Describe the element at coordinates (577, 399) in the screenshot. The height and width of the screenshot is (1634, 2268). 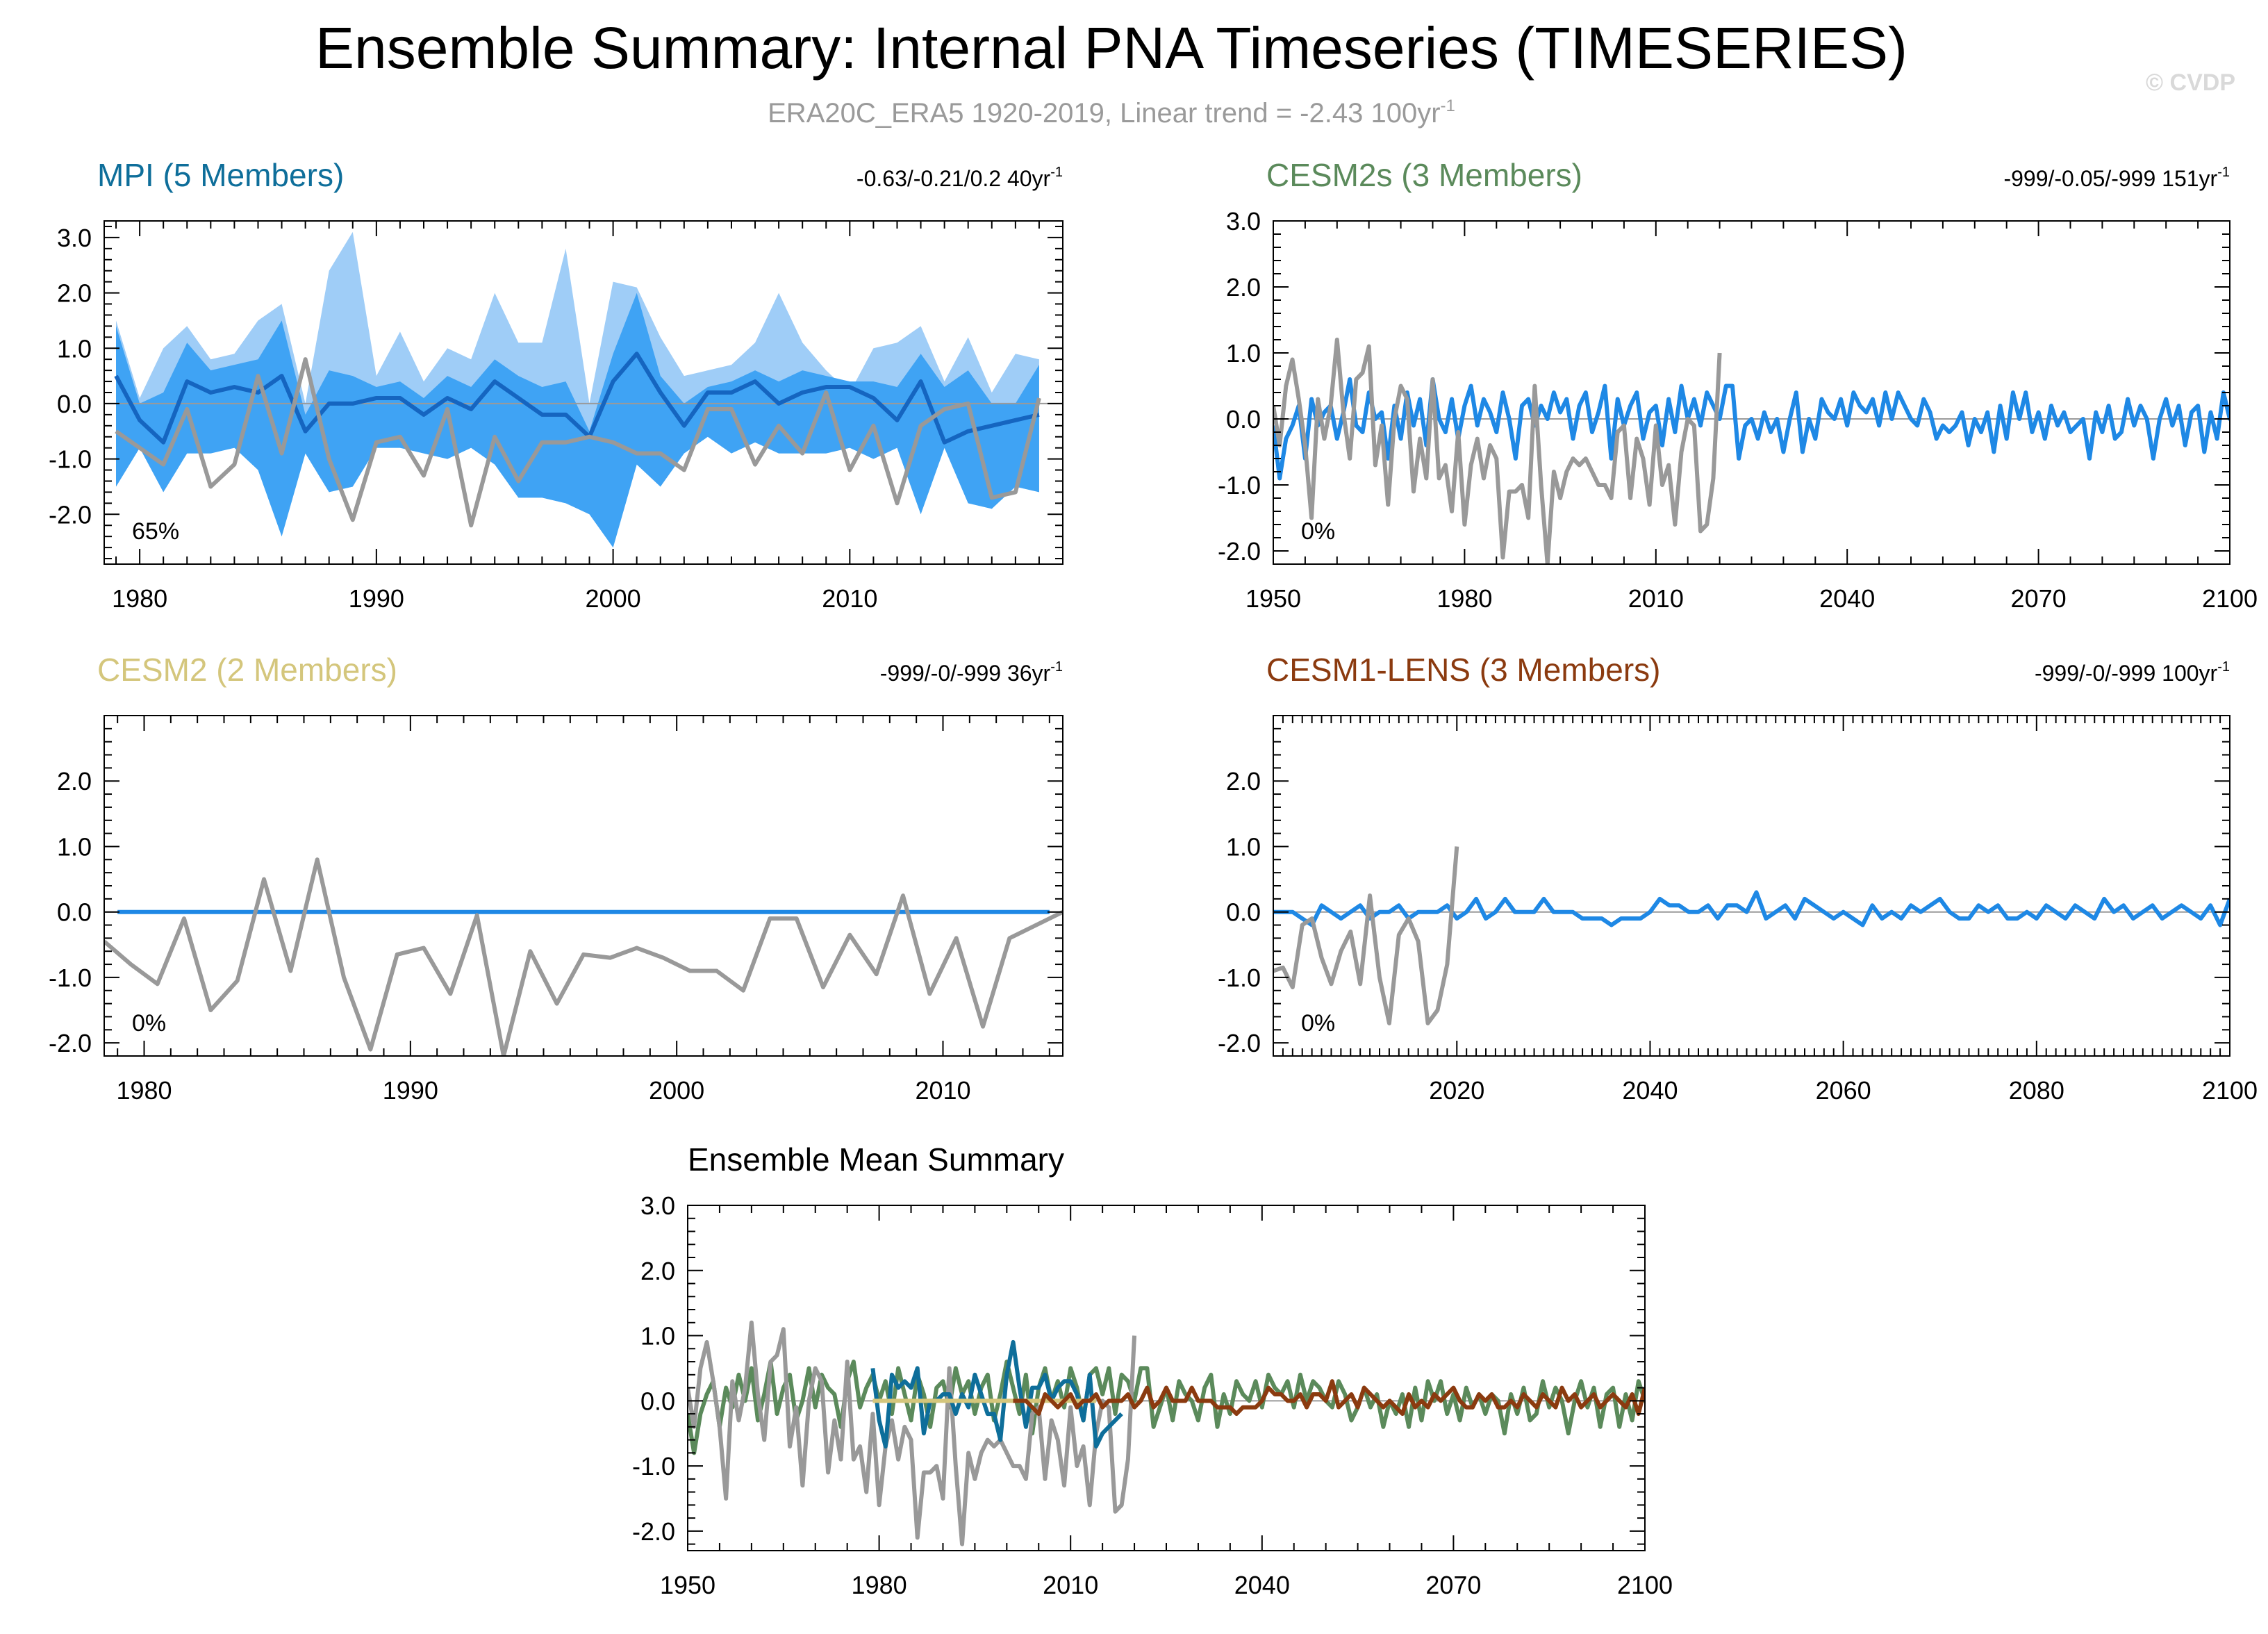
I see `series-ensemble-mean-line` at that location.